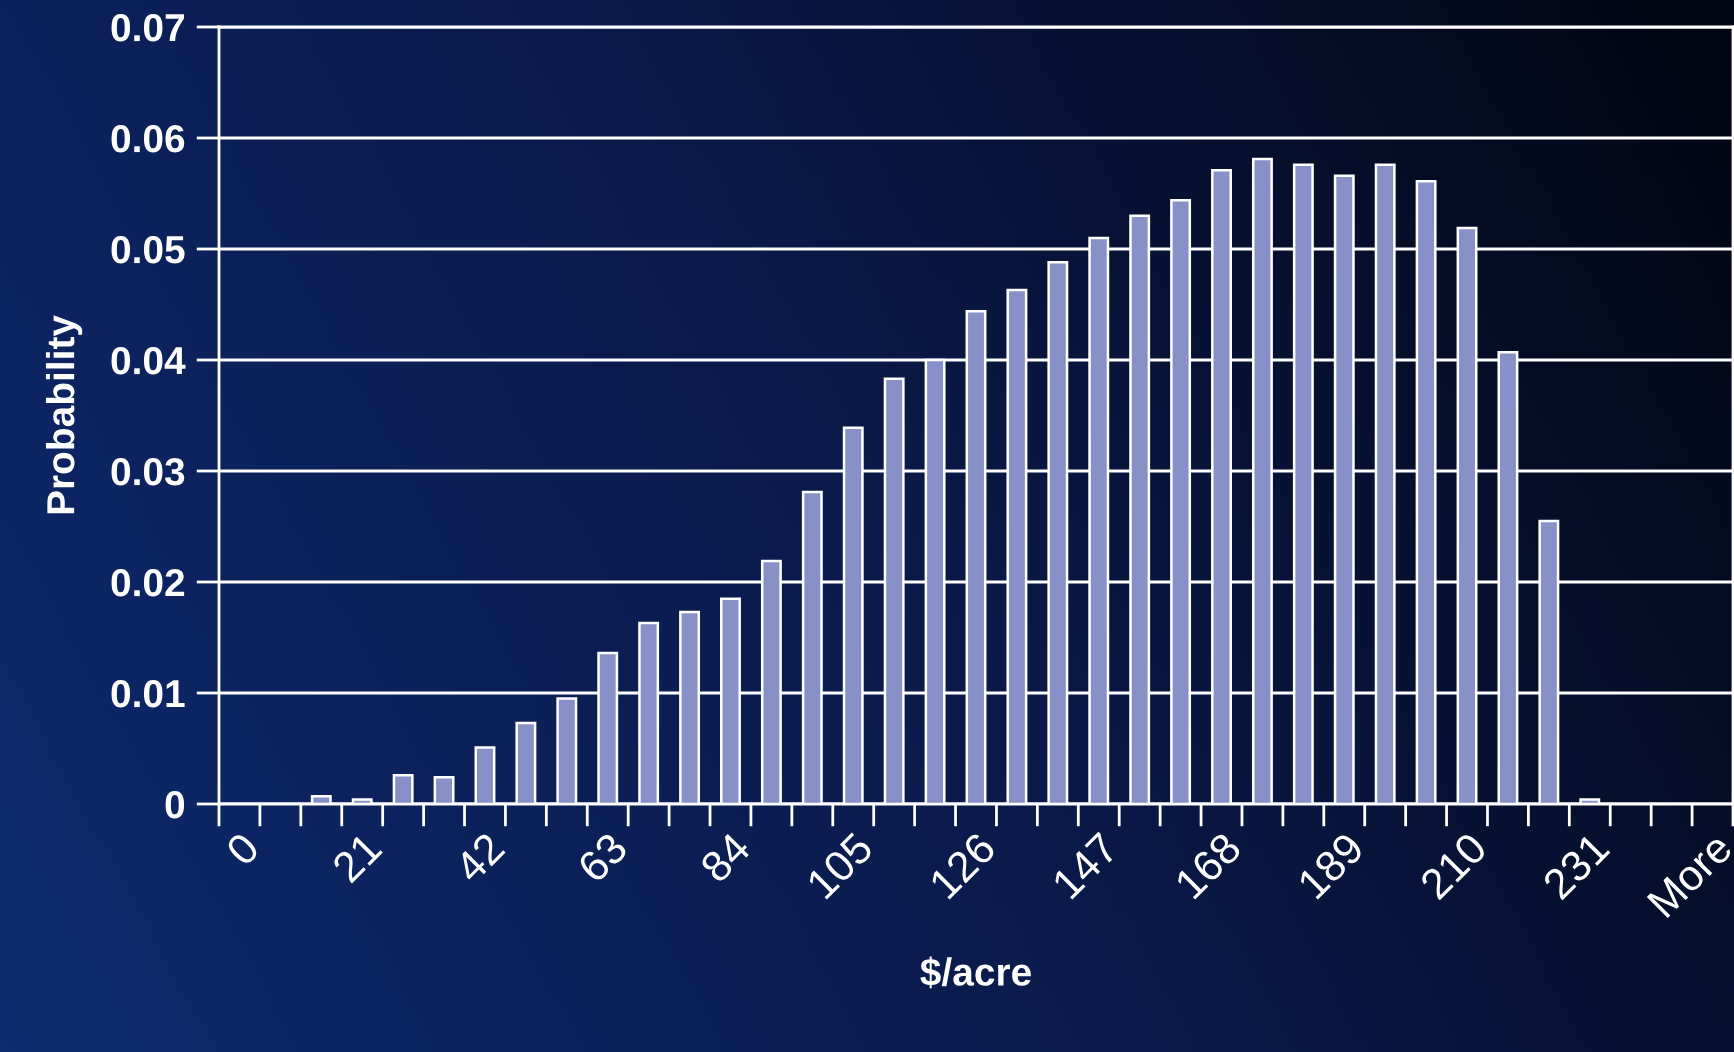  Describe the element at coordinates (148, 582) in the screenshot. I see `y-tick-label: 0.02` at that location.